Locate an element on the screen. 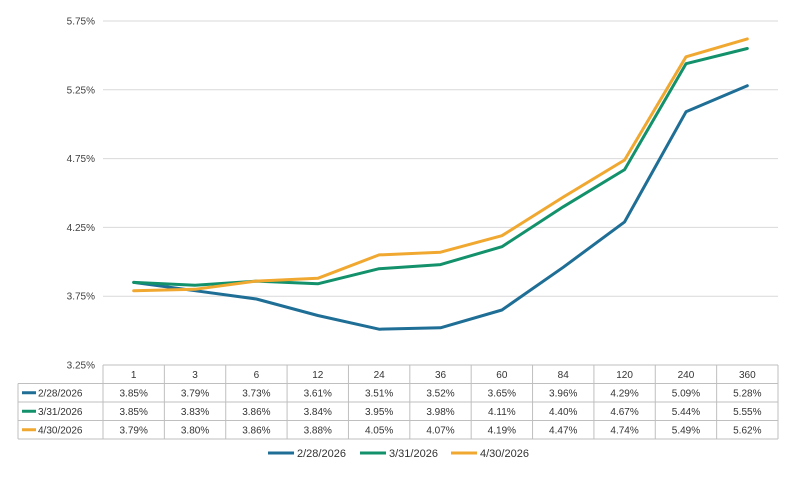 The image size is (801, 480). data-label: 4.29% is located at coordinates (624, 393).